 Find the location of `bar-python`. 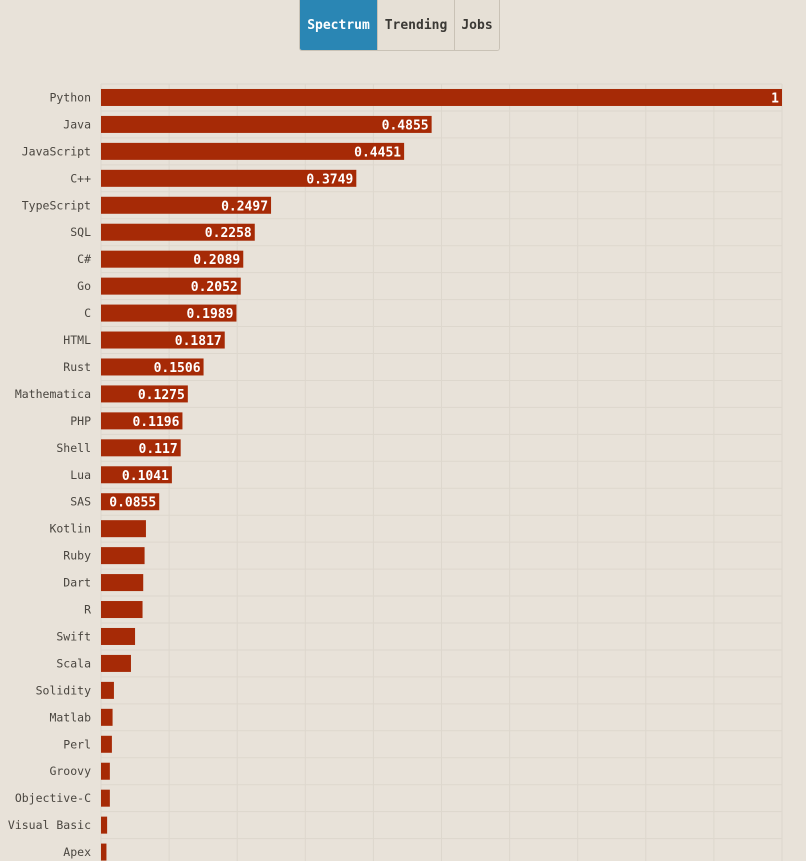

bar-python is located at coordinates (441, 97).